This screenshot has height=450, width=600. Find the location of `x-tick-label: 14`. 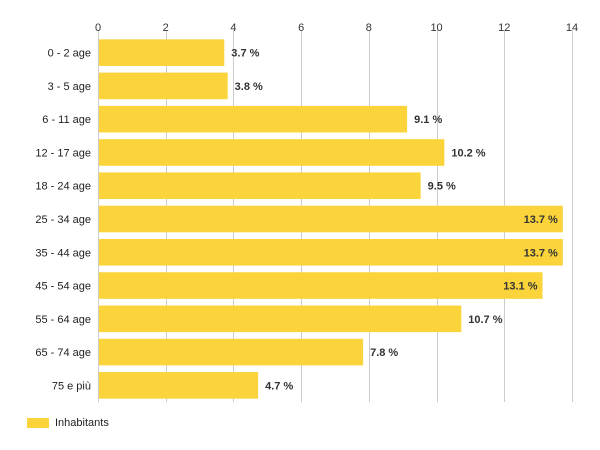

x-tick-label: 14 is located at coordinates (572, 28).